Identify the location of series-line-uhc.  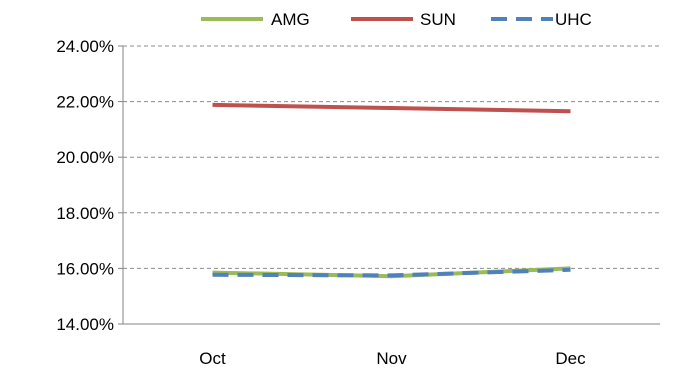
(391, 272).